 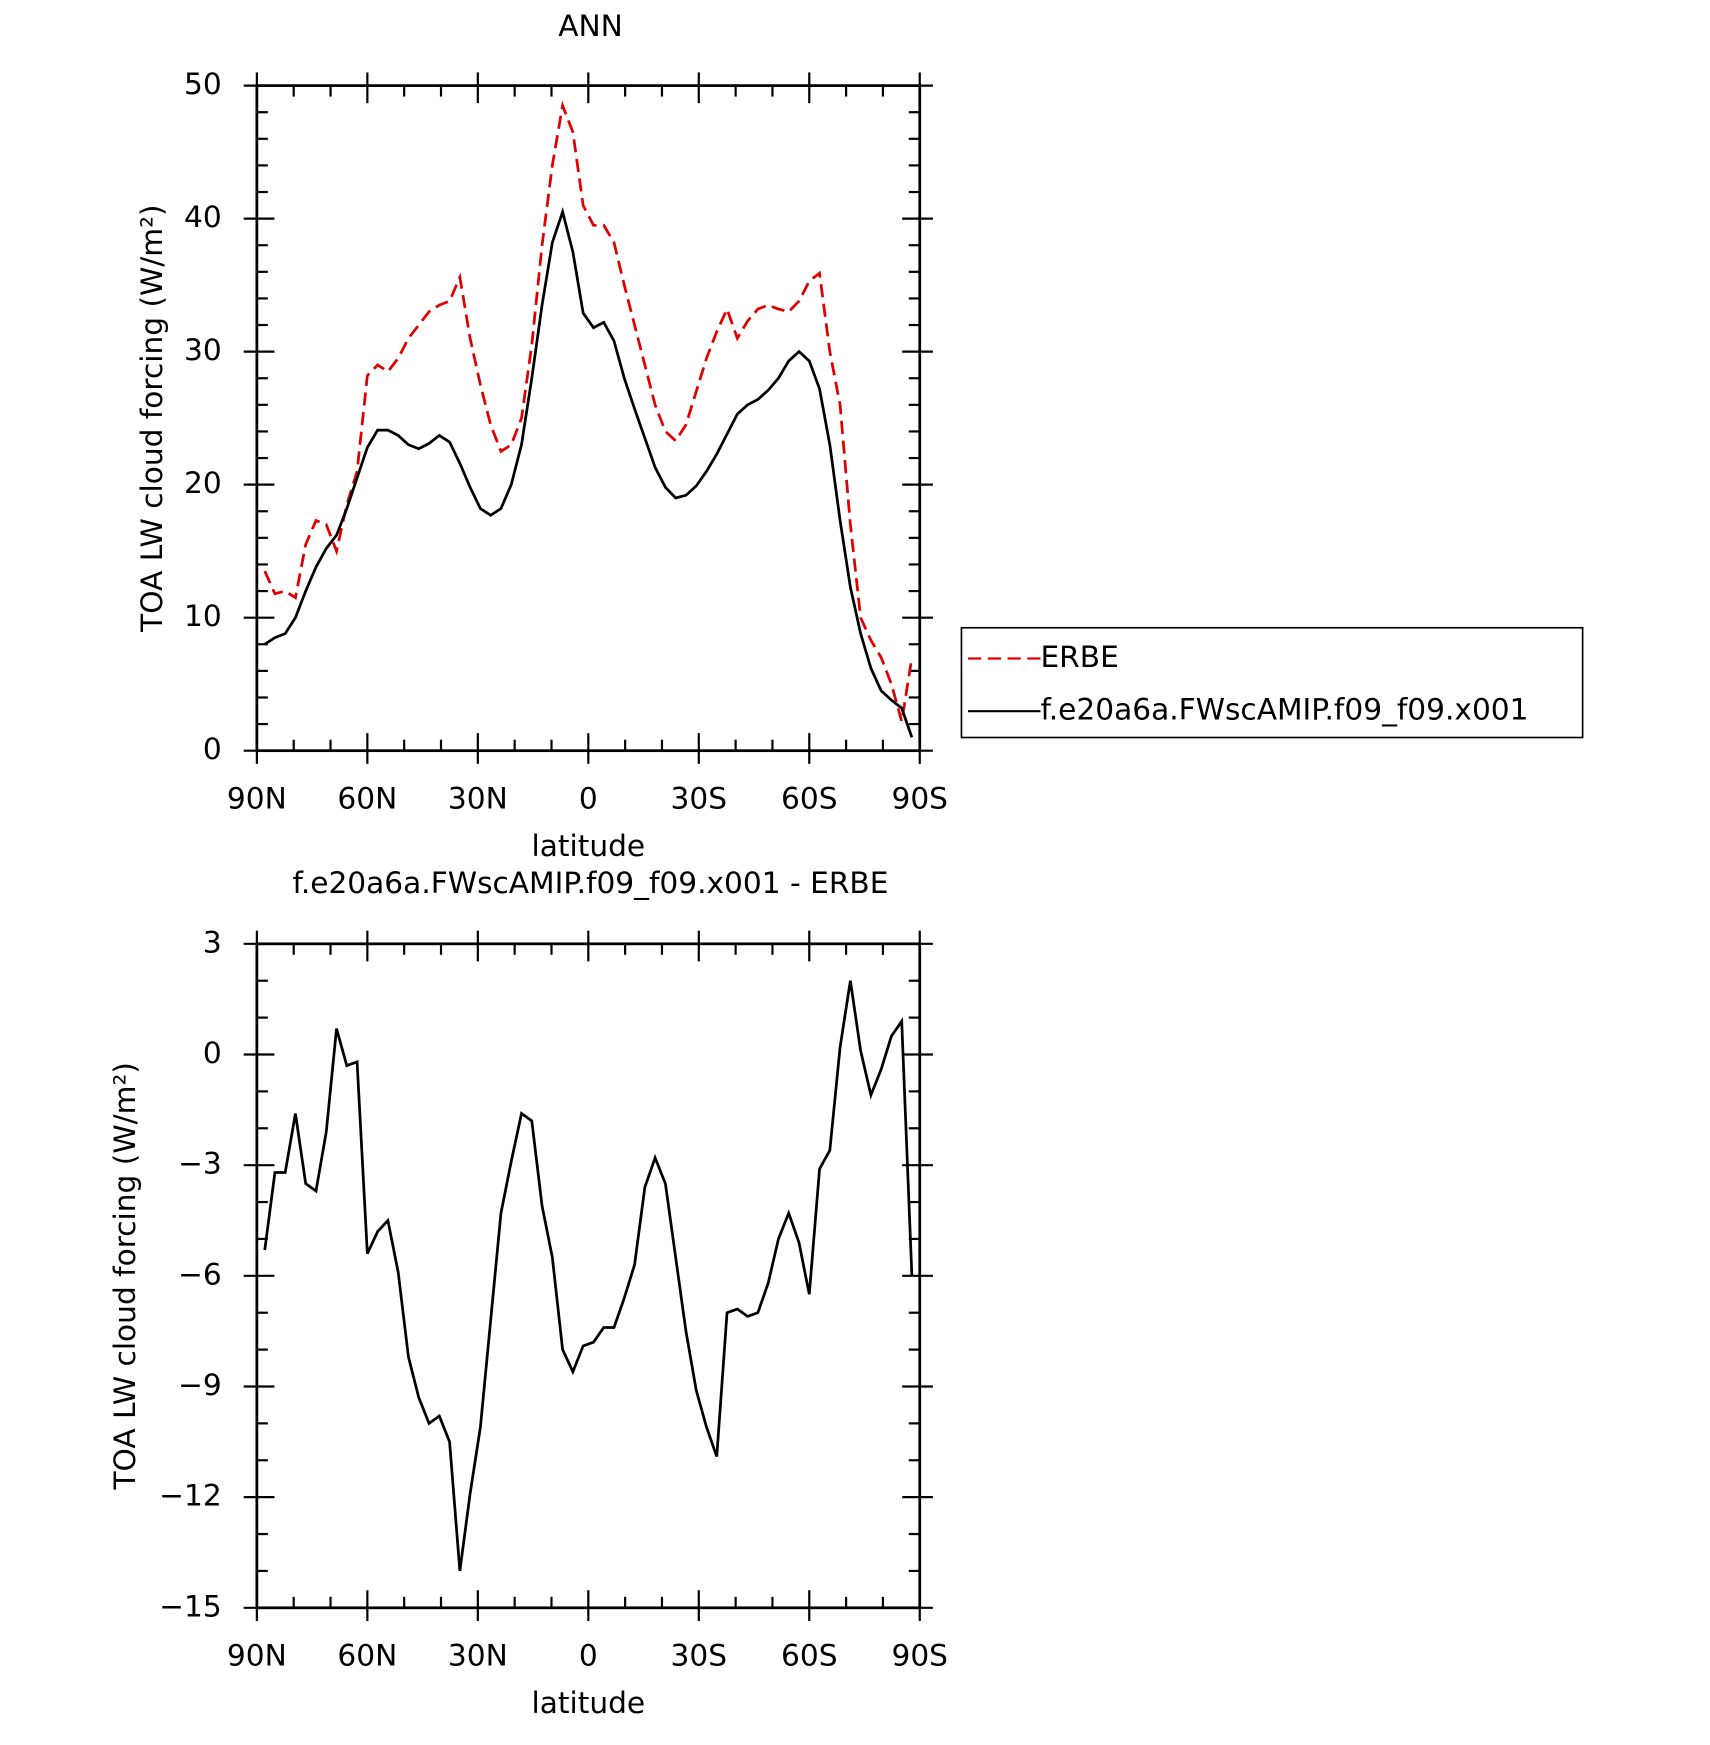 What do you see at coordinates (590, 25) in the screenshot?
I see `chart-title: ANN` at bounding box center [590, 25].